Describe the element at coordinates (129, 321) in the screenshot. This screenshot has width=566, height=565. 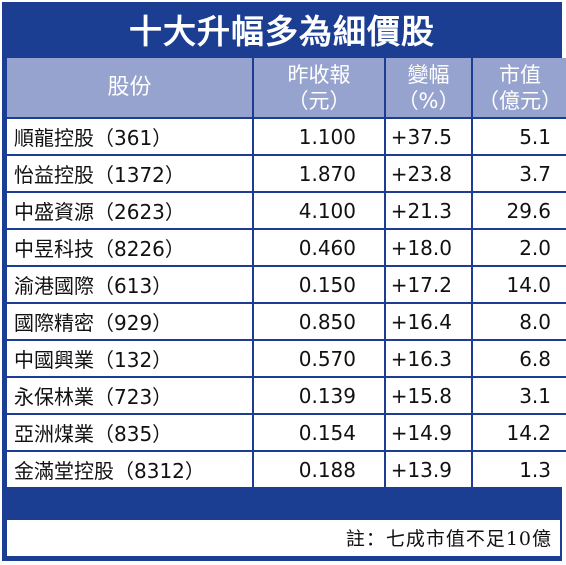
I see `stock-name-cell: 國際精密（929）` at that location.